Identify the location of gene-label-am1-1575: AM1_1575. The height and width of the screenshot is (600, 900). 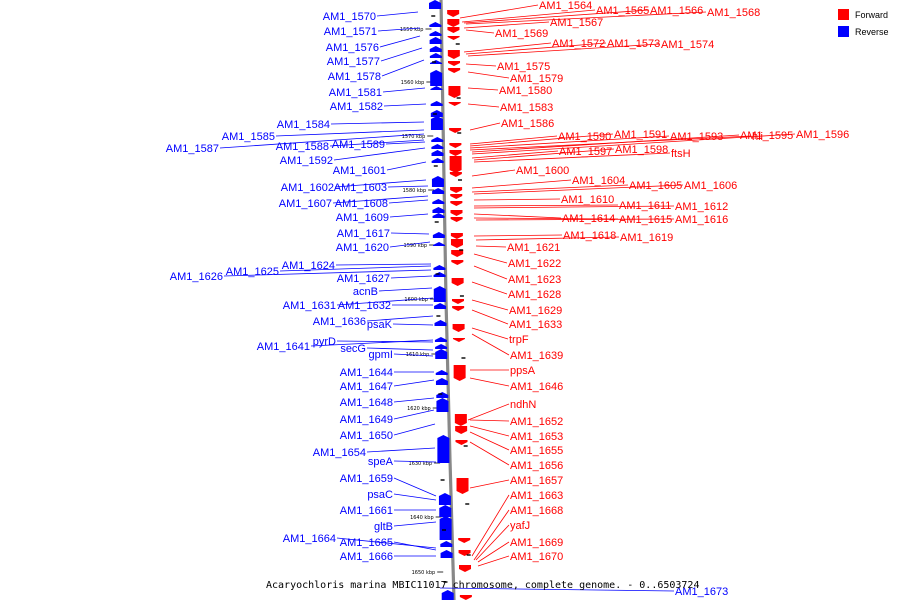
(523, 67).